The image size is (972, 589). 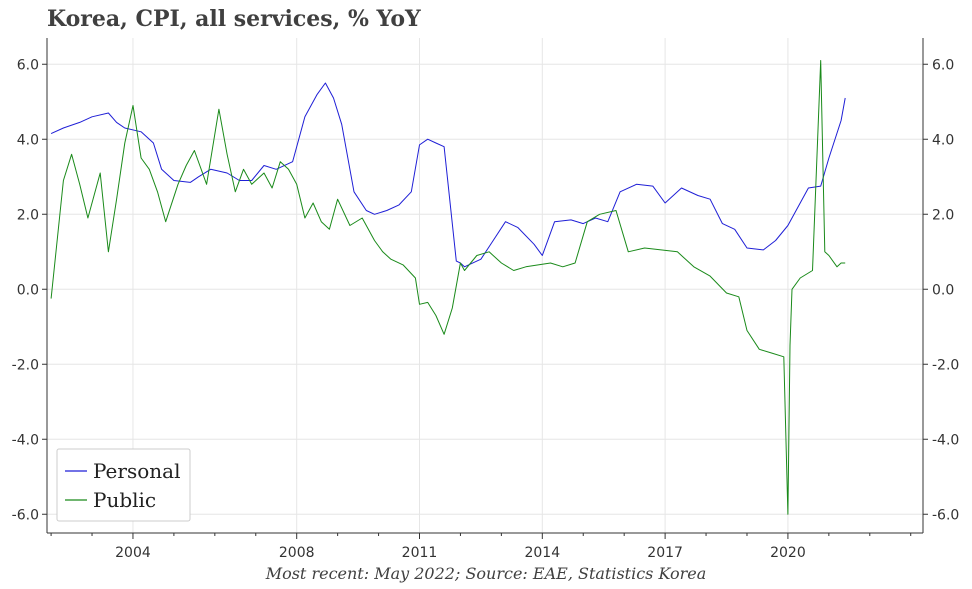 I want to click on y-tick-label-right: -6.0, so click(x=945, y=515).